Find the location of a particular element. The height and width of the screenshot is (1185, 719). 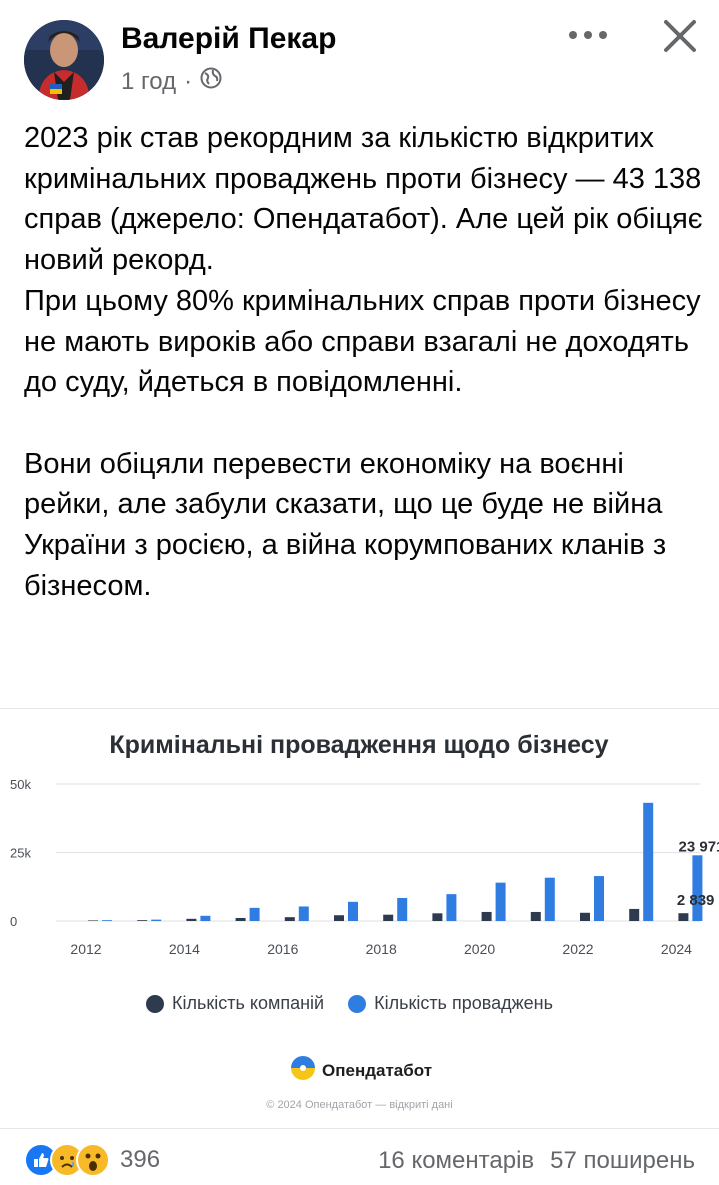

opendatabot-logo-icon is located at coordinates (303, 1070).